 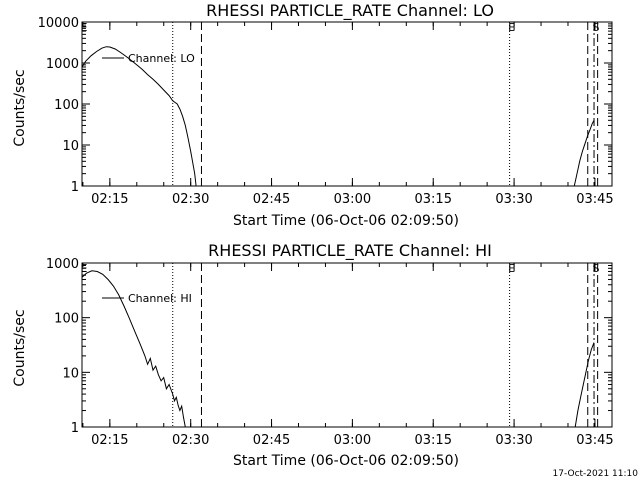 What do you see at coordinates (160, 298) in the screenshot?
I see `legend-label: Channel: HI` at bounding box center [160, 298].